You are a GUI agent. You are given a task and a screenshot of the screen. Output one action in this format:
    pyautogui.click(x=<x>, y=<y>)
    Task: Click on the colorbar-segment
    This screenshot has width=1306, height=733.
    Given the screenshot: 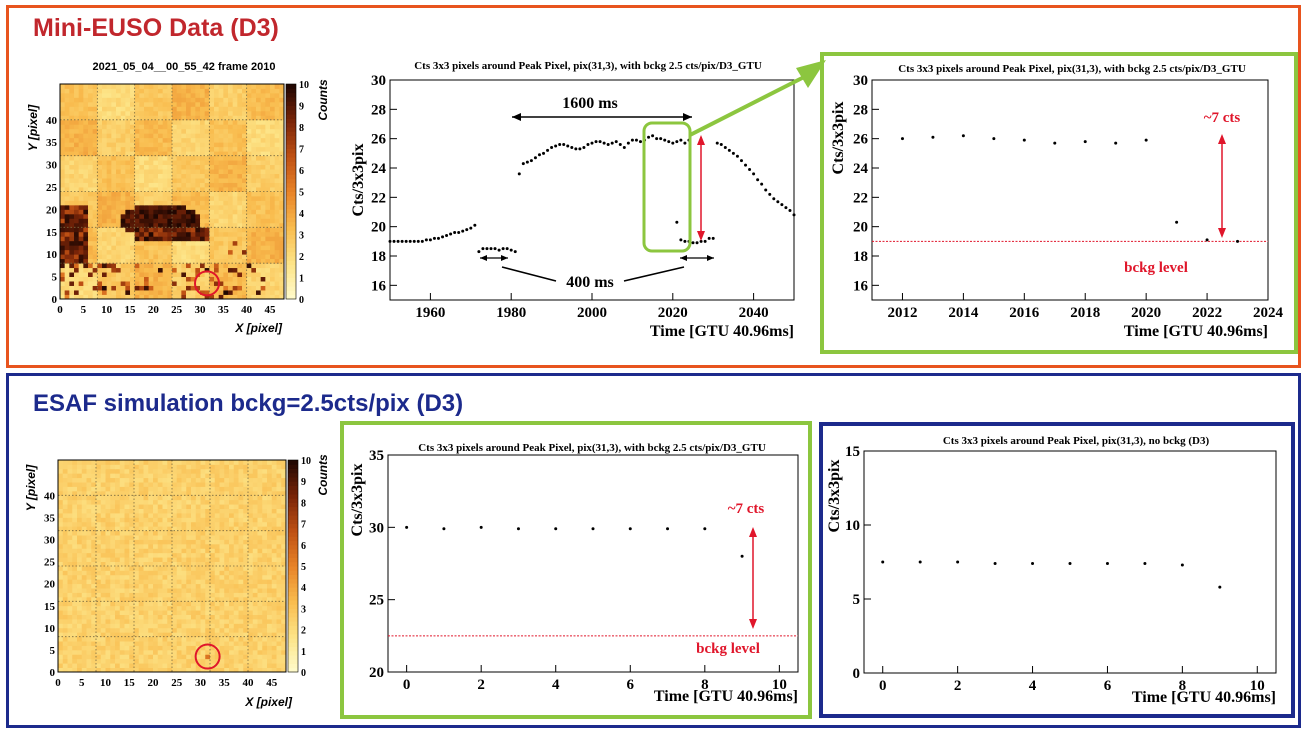 What is the action you would take?
    pyautogui.click(x=291, y=91)
    